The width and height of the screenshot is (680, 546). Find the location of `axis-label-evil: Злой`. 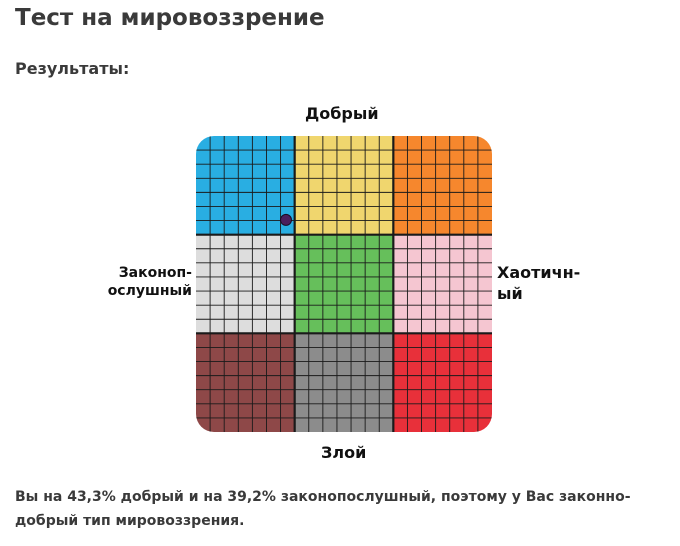

axis-label-evil: Злой is located at coordinates (344, 452).